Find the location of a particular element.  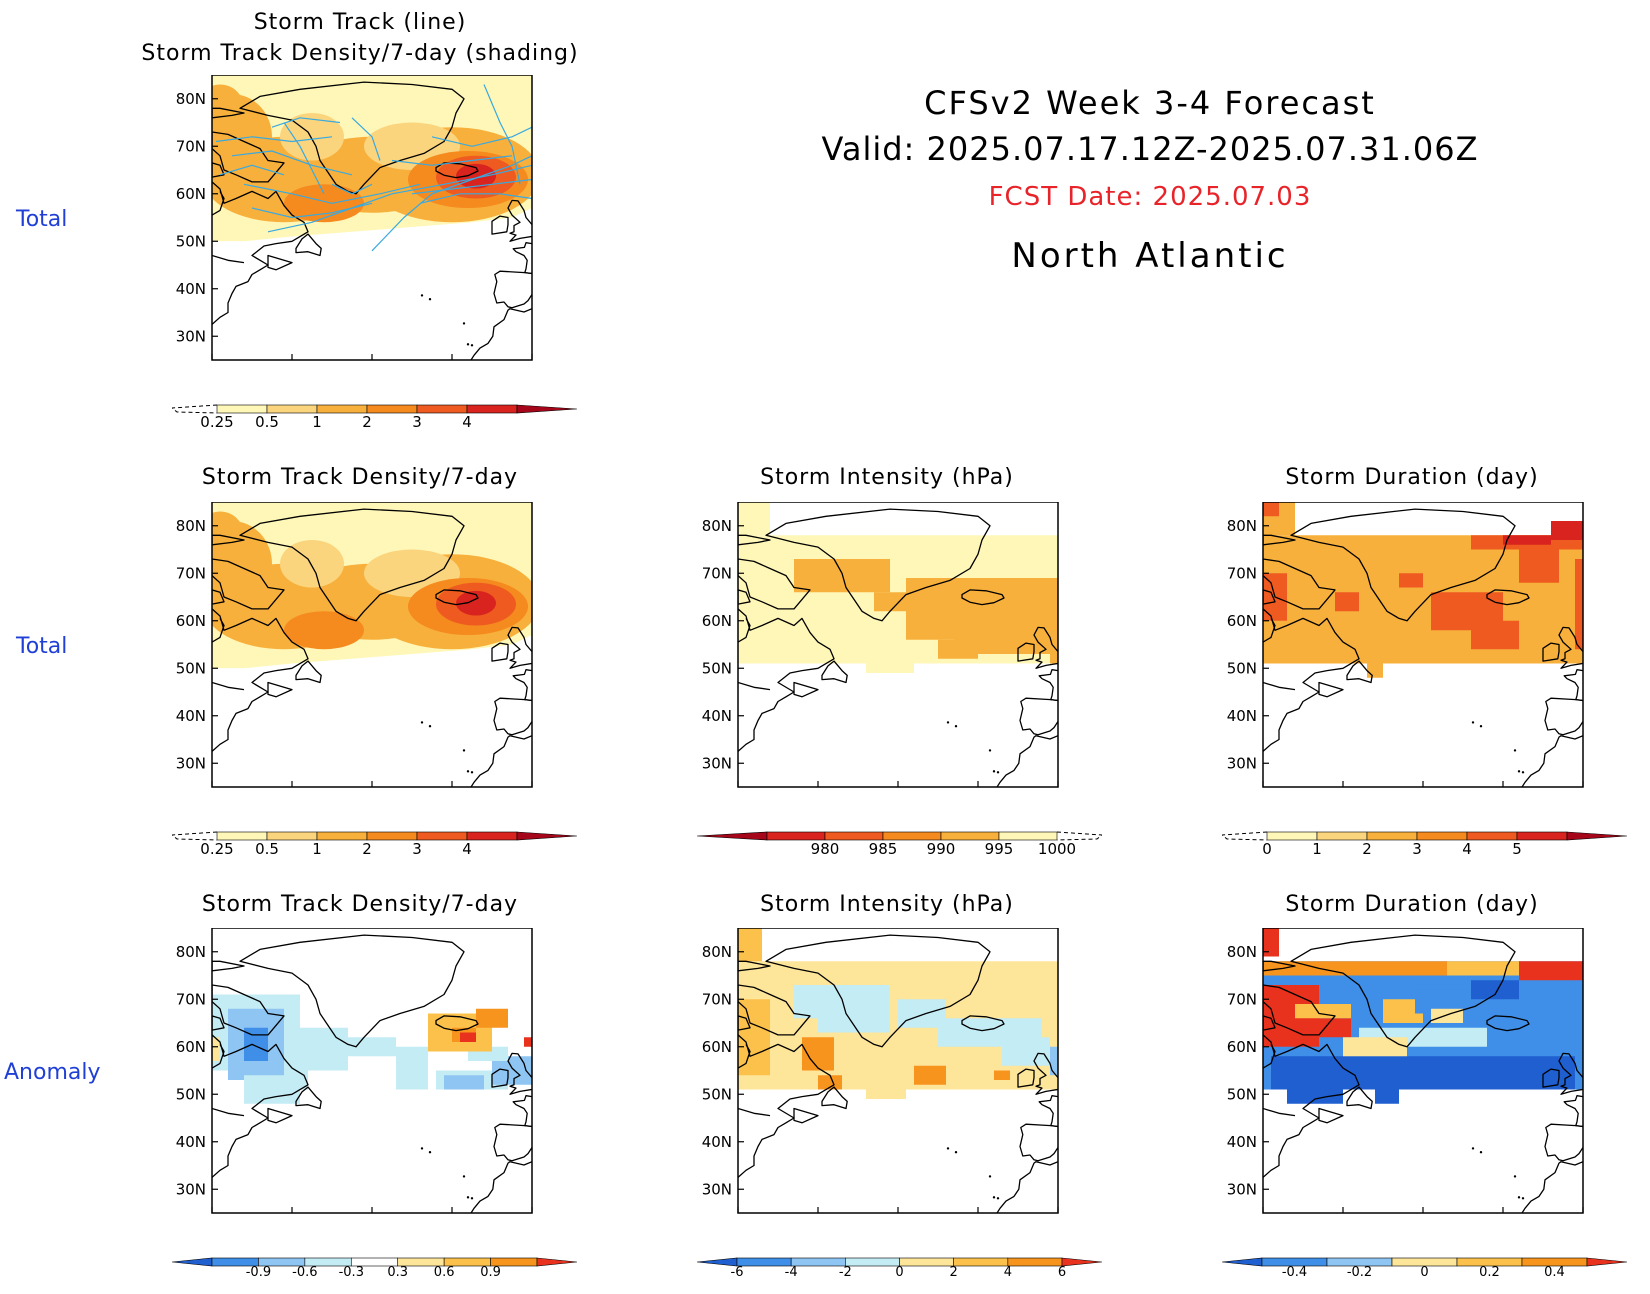

map-density-anomaly: 80W60W40W20W080N70N60N50N40N30N is located at coordinates (350, 1083).